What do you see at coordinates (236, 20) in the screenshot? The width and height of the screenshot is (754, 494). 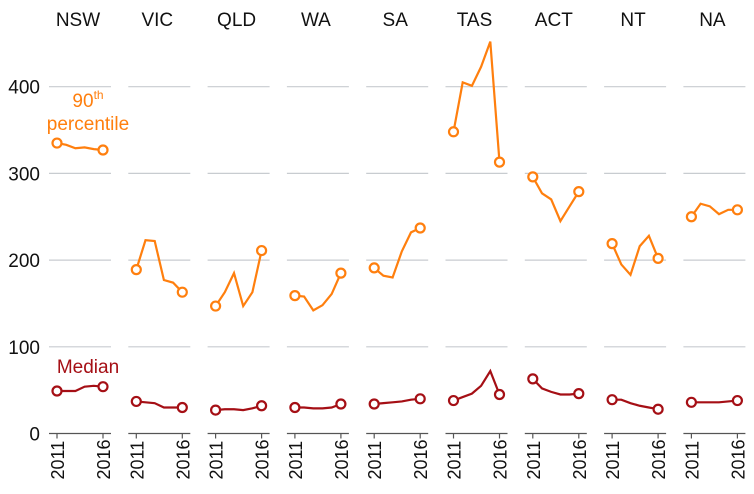 I see `panel-title: QLD` at bounding box center [236, 20].